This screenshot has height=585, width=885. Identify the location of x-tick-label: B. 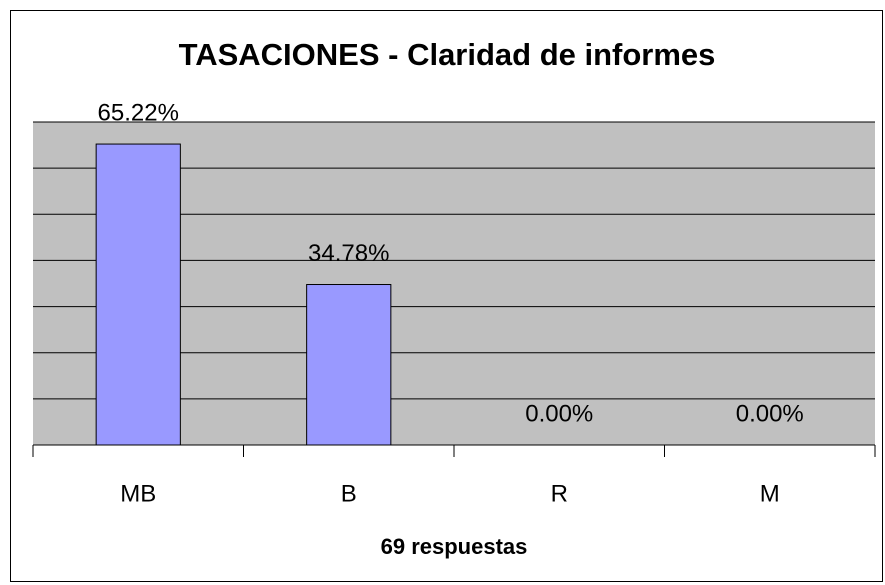
(349, 493).